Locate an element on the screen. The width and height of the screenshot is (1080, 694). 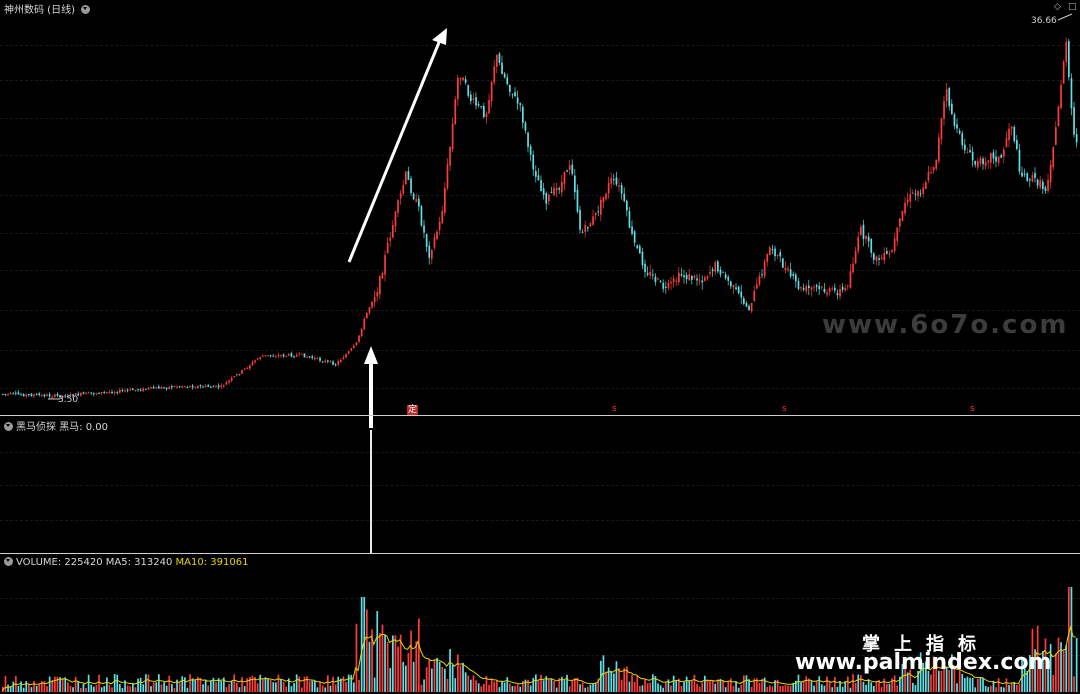
indicator-title: 黑马侦探 黑马: 0.00 is located at coordinates (56, 425).